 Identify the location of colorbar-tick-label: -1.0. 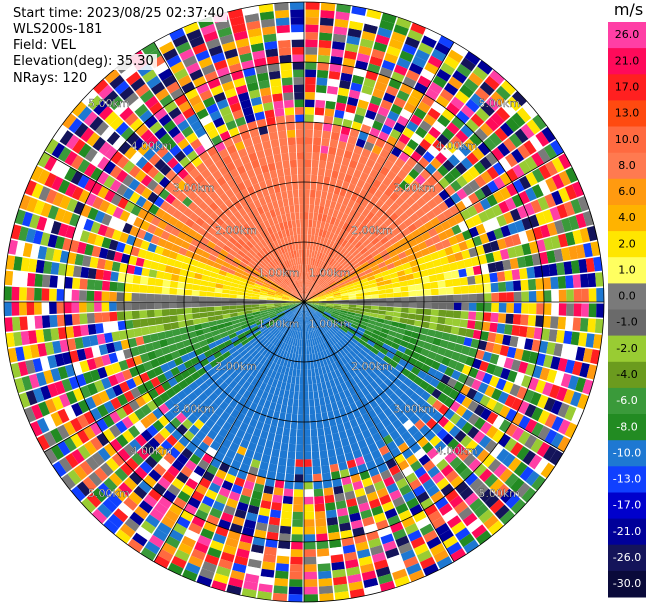
(626, 322).